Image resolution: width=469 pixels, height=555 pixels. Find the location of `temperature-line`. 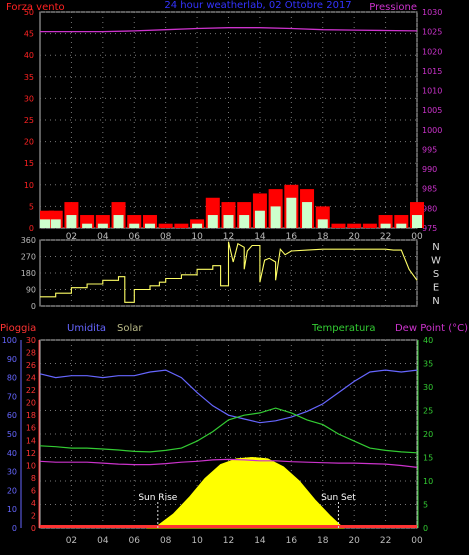

temperature-line is located at coordinates (228, 430).